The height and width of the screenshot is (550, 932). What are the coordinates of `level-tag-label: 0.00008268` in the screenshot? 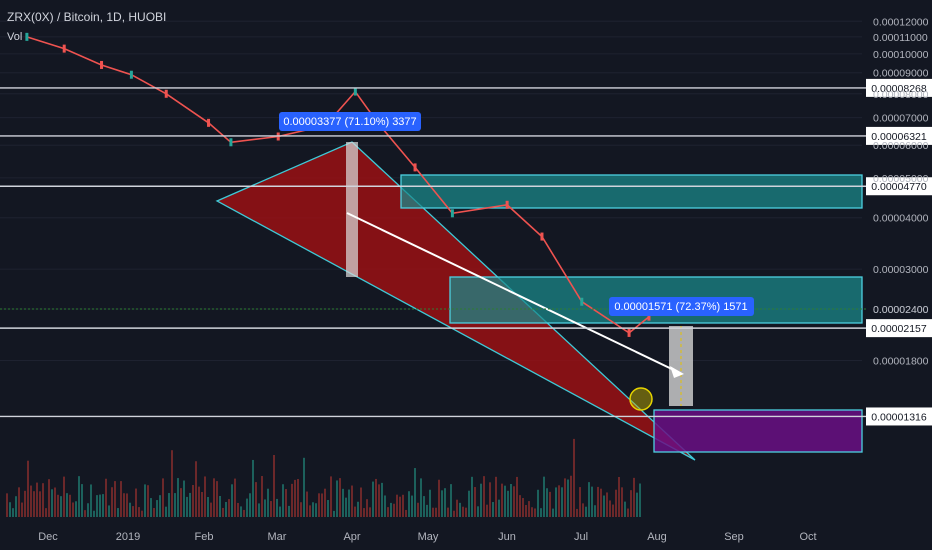 It's located at (899, 89).